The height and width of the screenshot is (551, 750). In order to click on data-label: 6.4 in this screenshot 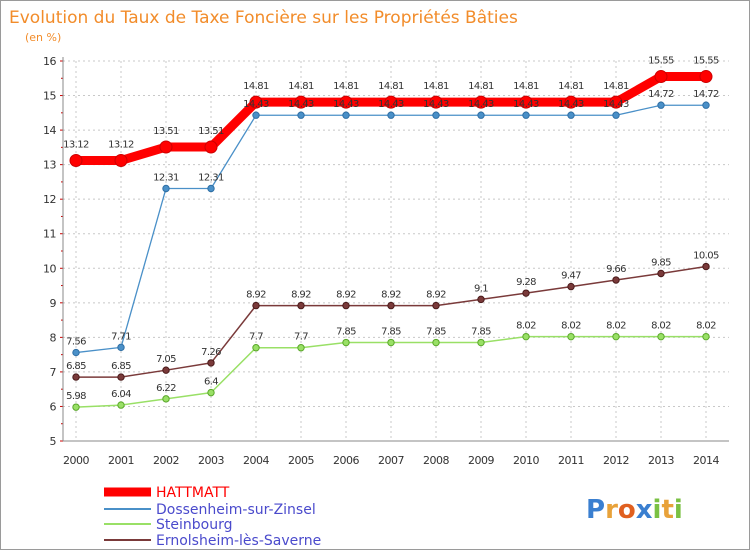, I will do `click(211, 382)`.